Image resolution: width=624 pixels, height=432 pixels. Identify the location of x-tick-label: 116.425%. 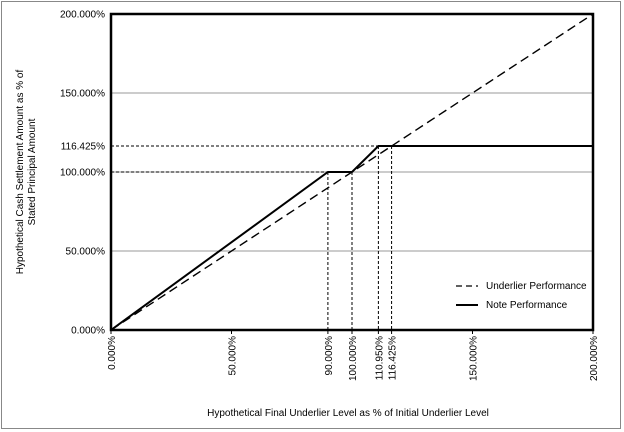
(393, 358).